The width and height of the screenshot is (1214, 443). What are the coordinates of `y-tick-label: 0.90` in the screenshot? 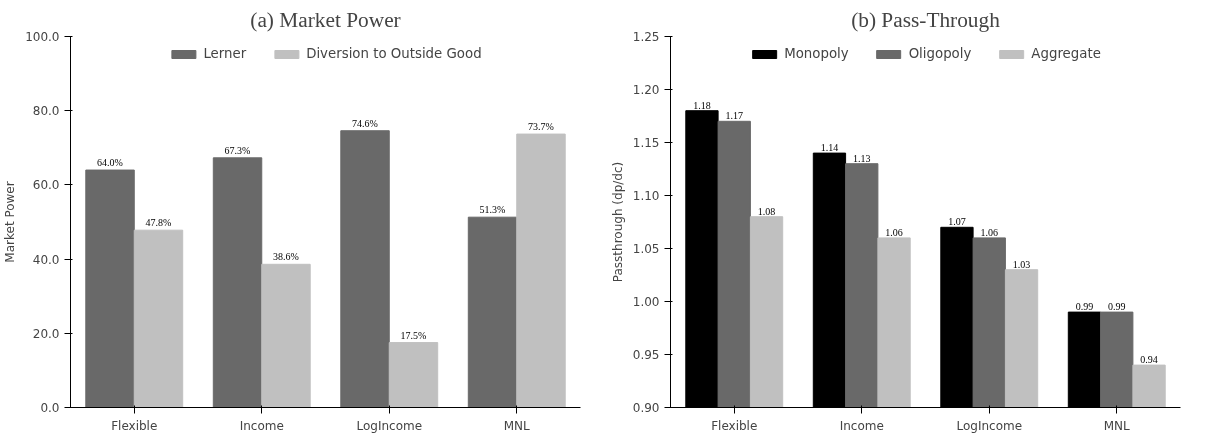 It's located at (646, 408).